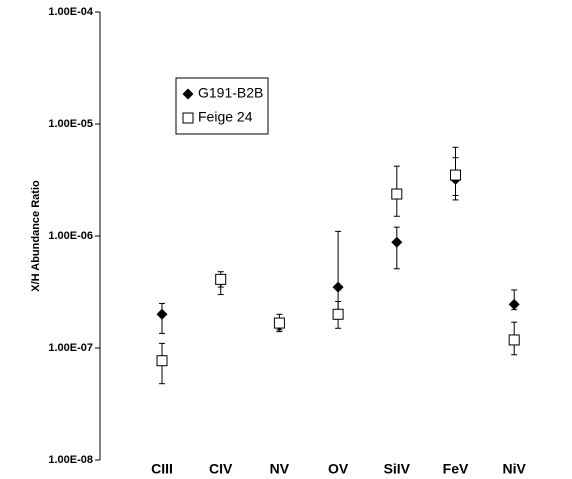 The height and width of the screenshot is (479, 572). Describe the element at coordinates (397, 469) in the screenshot. I see `x-tick-label: SiIV` at that location.